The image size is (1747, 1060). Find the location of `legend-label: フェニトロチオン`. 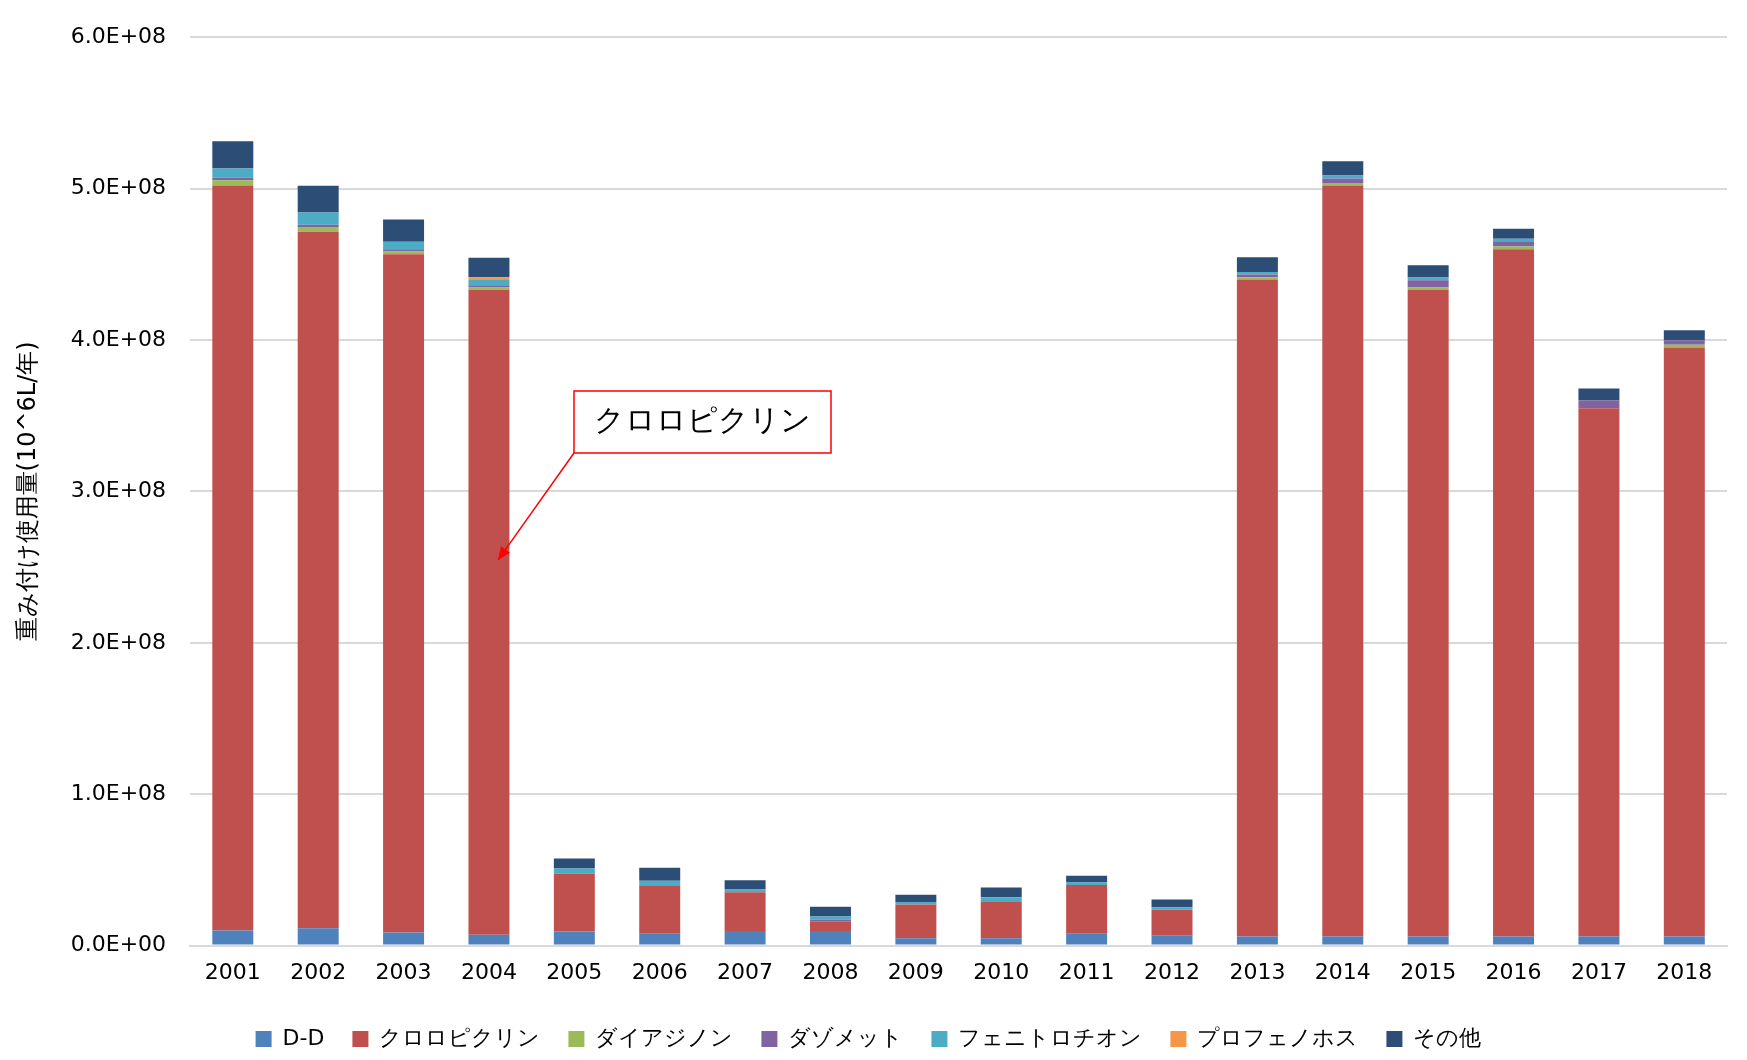

legend-label: フェニトロチオン is located at coordinates (1050, 1037).